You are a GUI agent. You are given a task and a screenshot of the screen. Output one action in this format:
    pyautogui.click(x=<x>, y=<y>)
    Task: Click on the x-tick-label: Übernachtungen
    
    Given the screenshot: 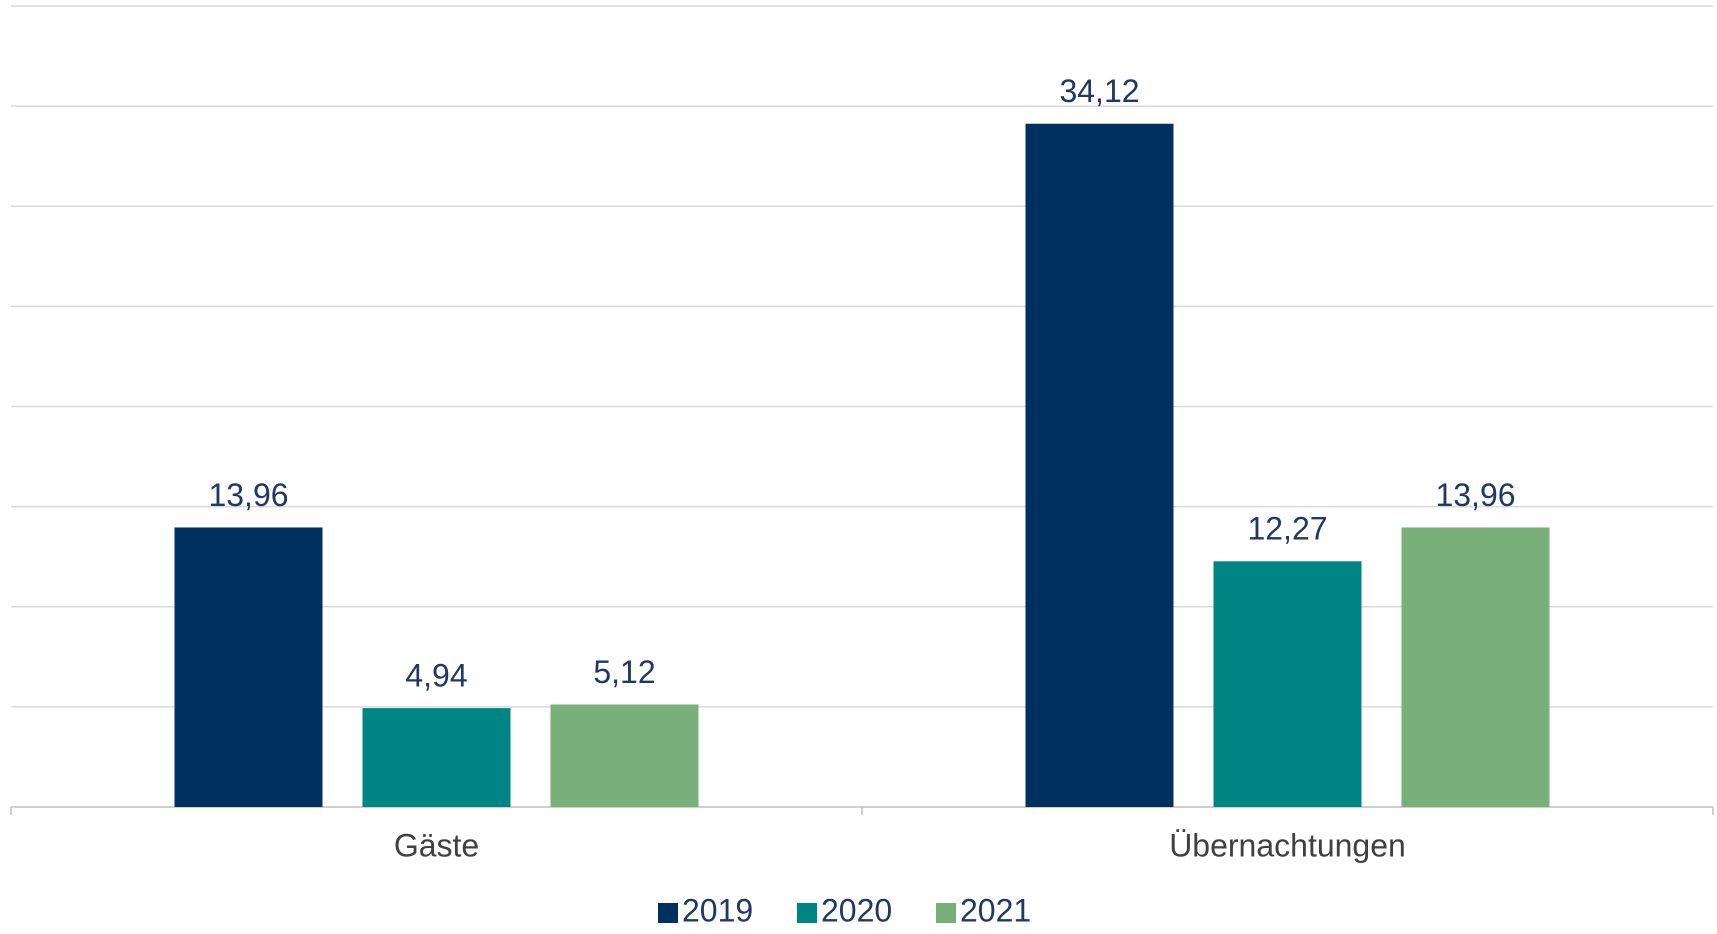 What is the action you would take?
    pyautogui.click(x=1287, y=845)
    